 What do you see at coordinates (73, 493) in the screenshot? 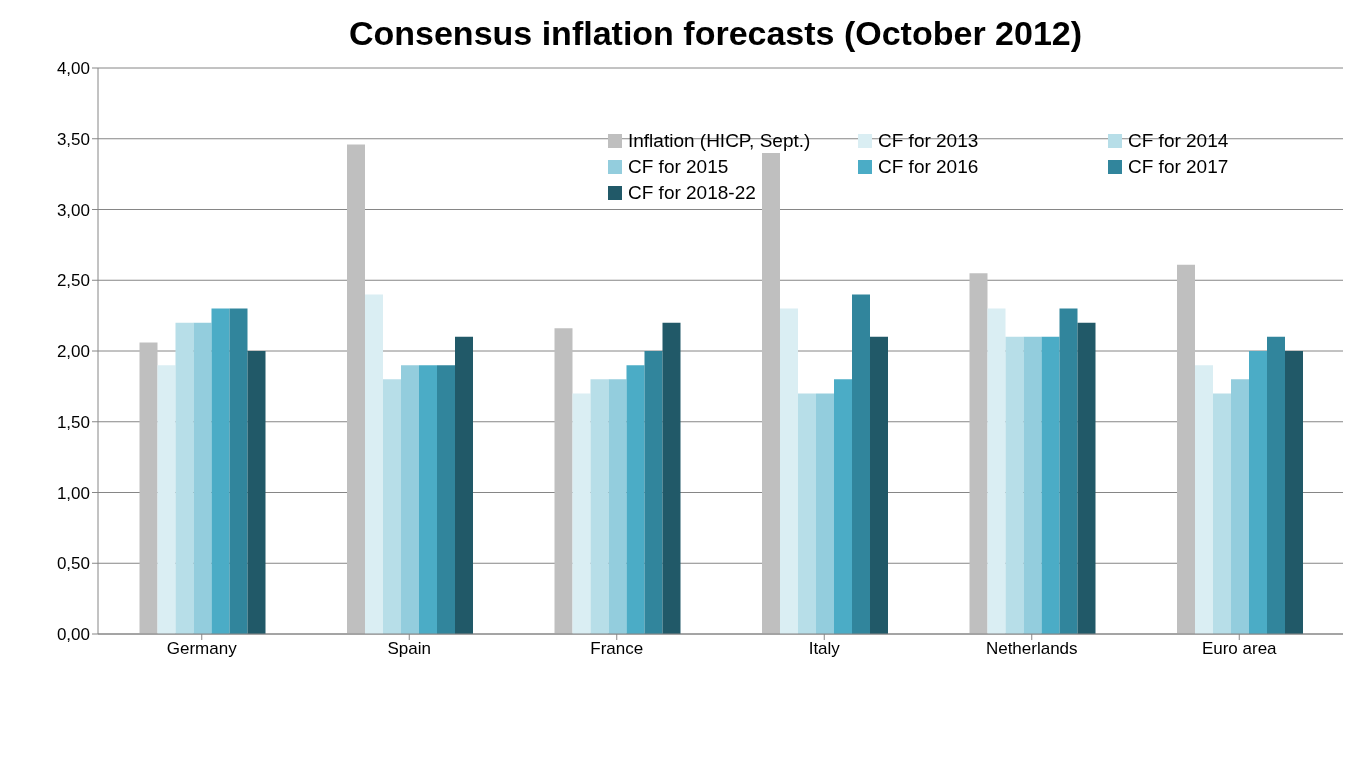
I see `y-tick-label: 1,00` at bounding box center [73, 493].